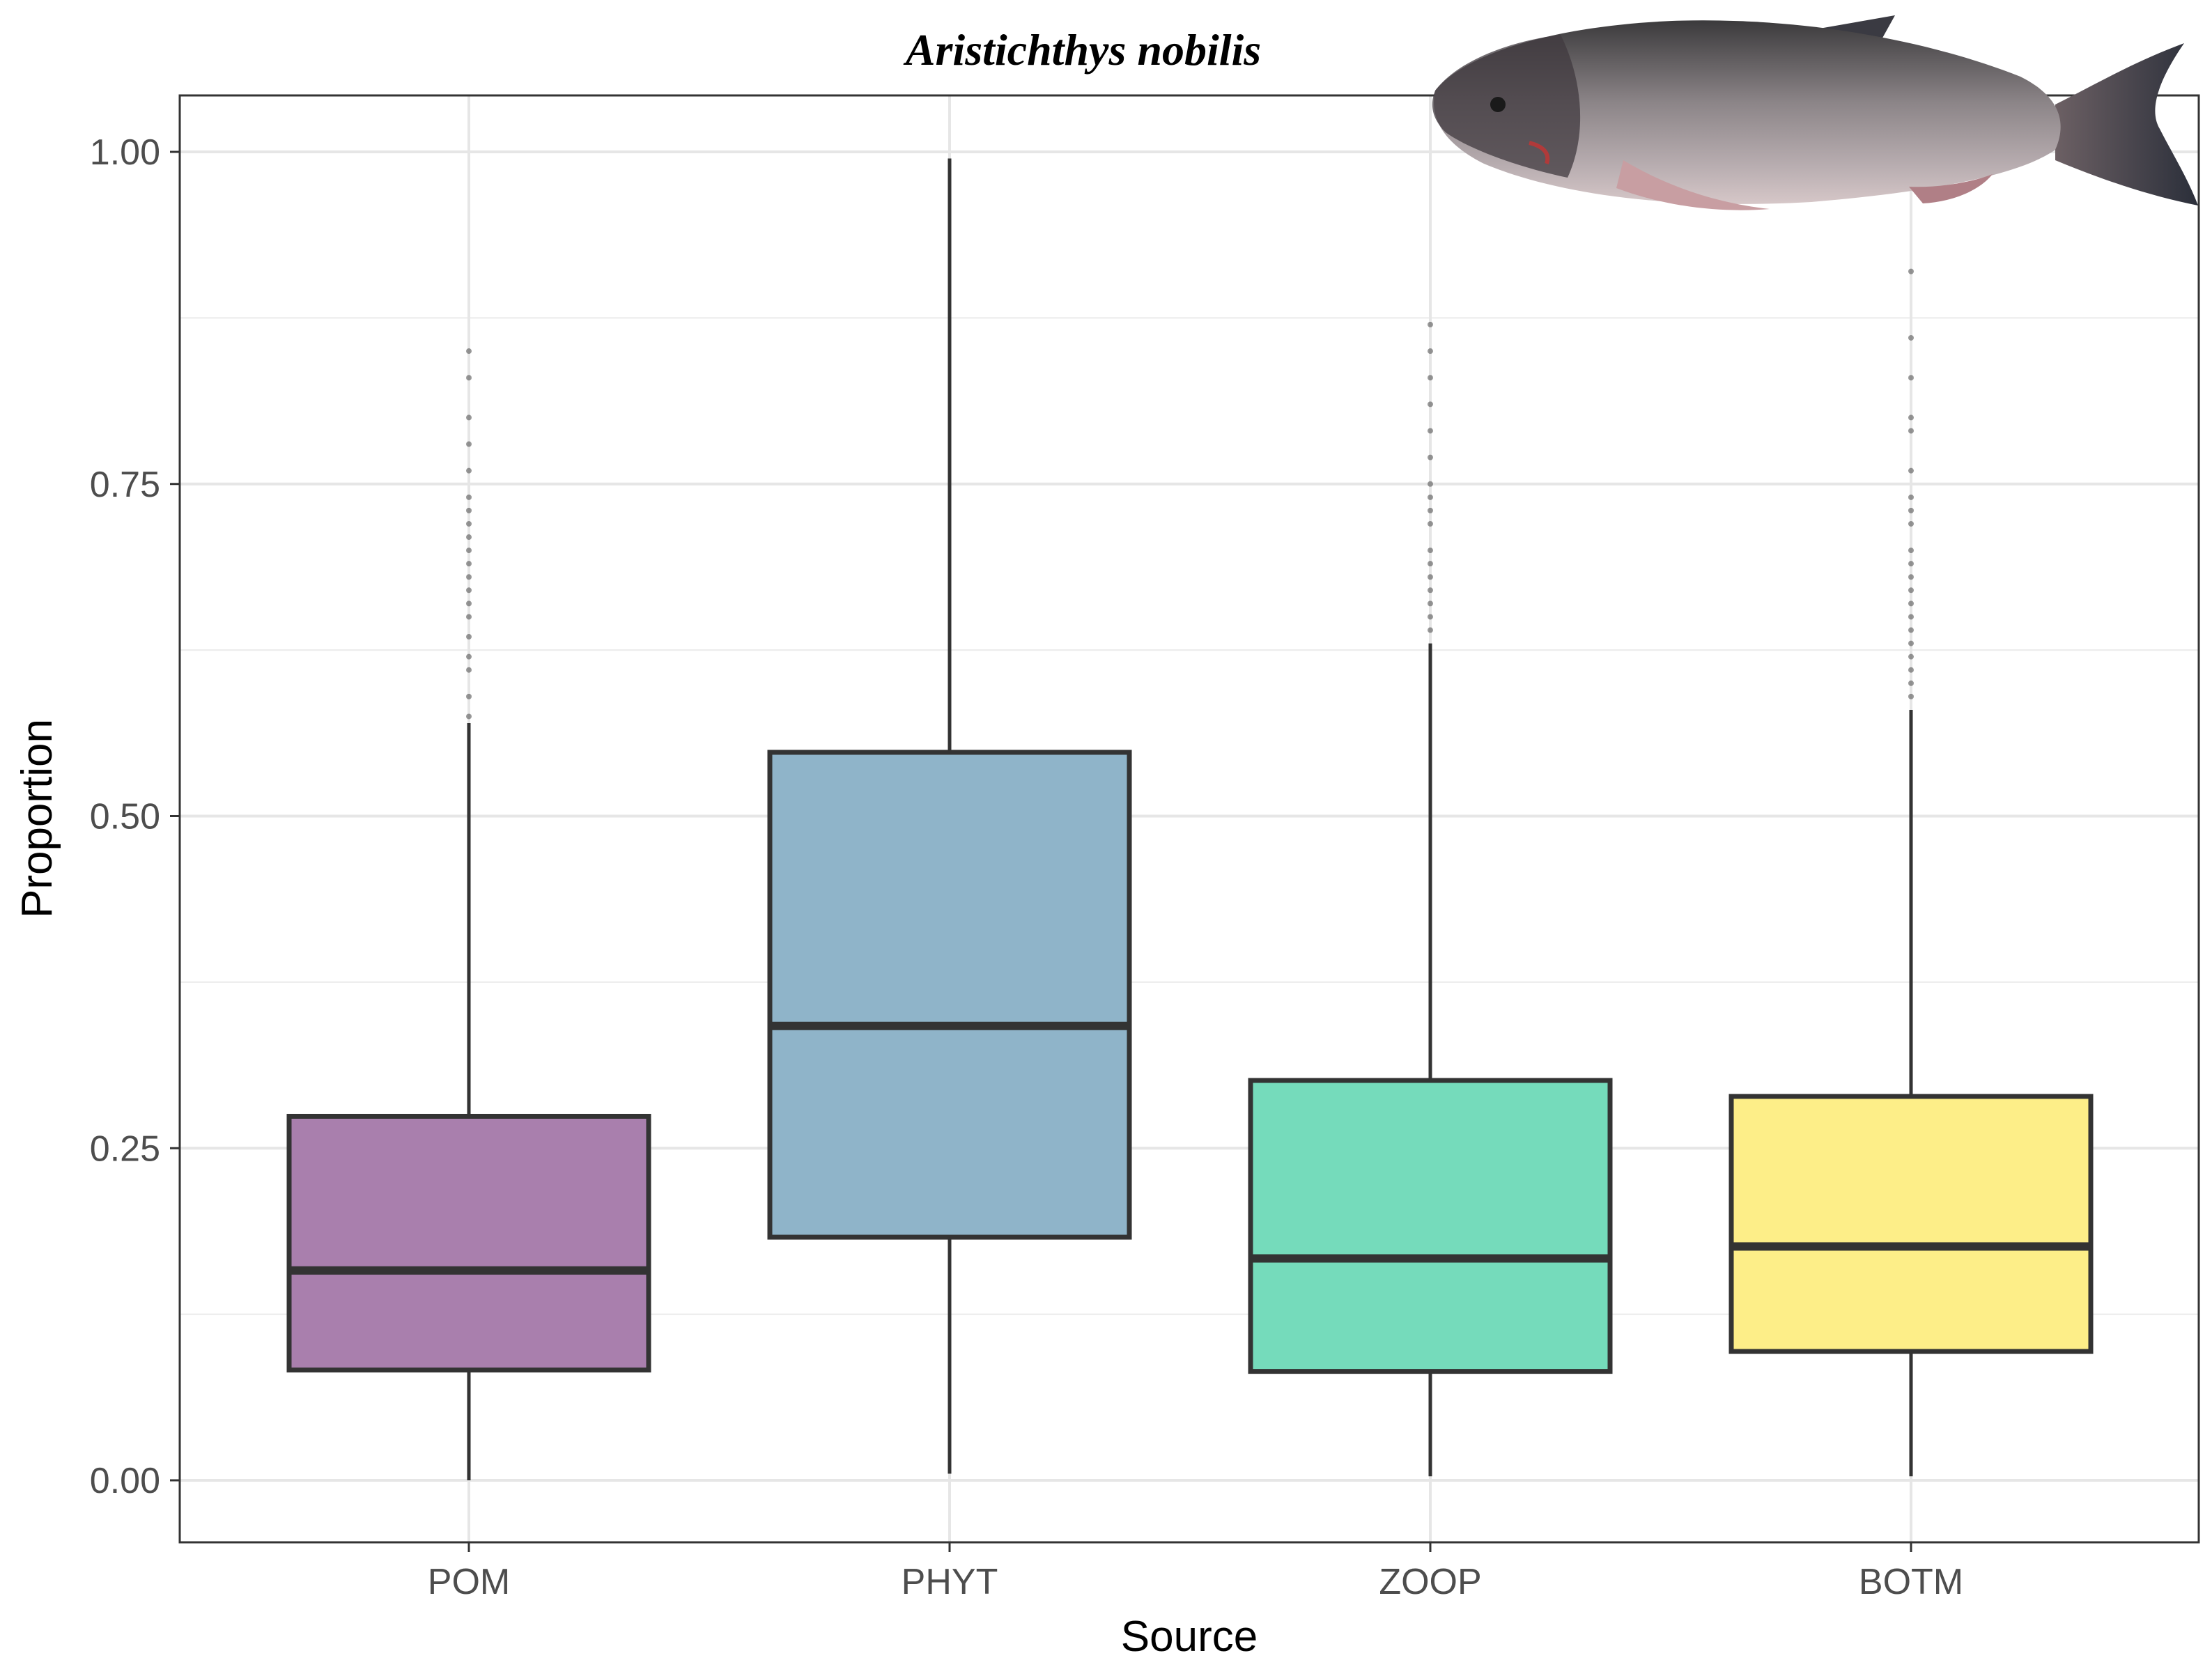  Describe the element at coordinates (1815, 112) in the screenshot. I see `fish-icon` at that location.